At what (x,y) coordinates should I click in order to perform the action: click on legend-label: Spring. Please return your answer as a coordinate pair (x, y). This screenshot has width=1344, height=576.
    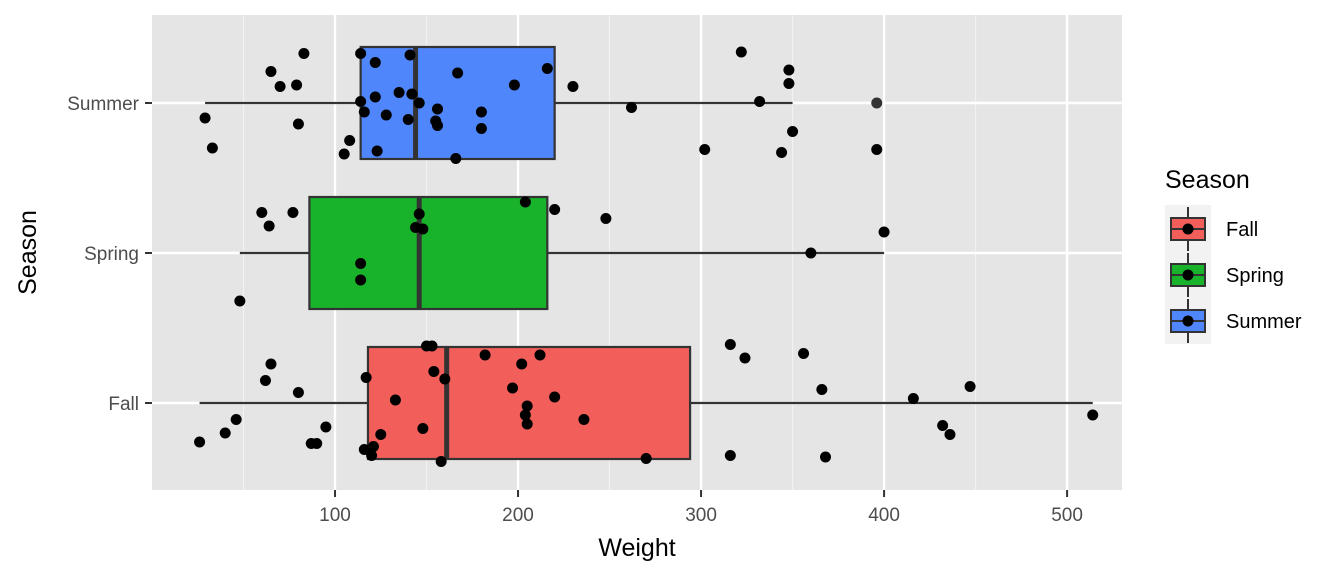
    Looking at the image, I should click on (1255, 276).